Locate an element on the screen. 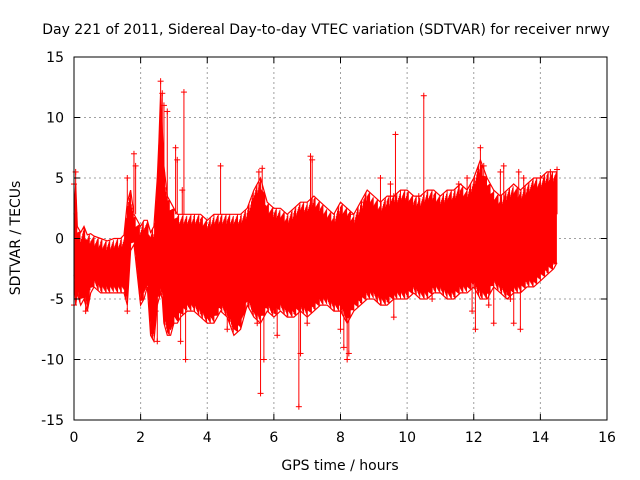  y-tick-label: -10 is located at coordinates (52, 361).